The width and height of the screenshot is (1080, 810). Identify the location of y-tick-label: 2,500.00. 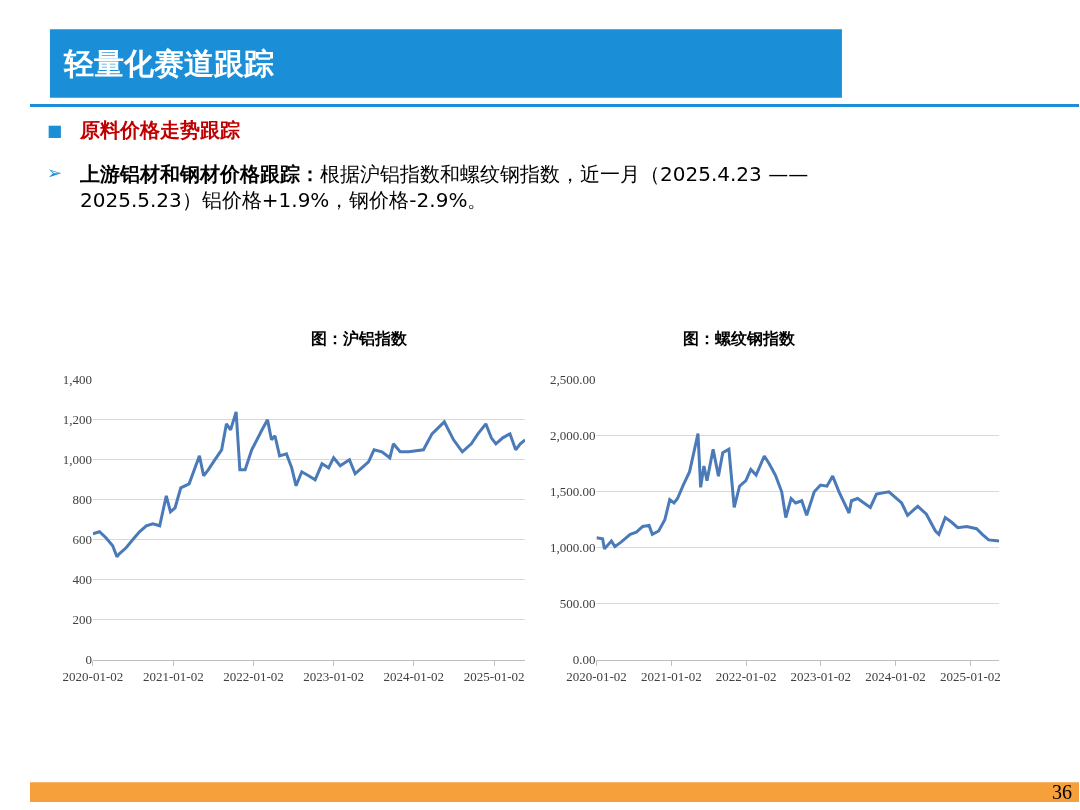
(572, 380).